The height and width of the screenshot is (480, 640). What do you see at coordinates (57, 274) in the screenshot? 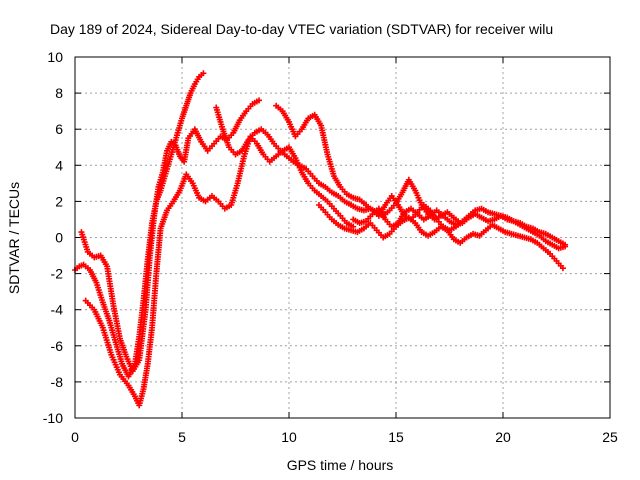
I see `y-tick-label: -2` at bounding box center [57, 274].